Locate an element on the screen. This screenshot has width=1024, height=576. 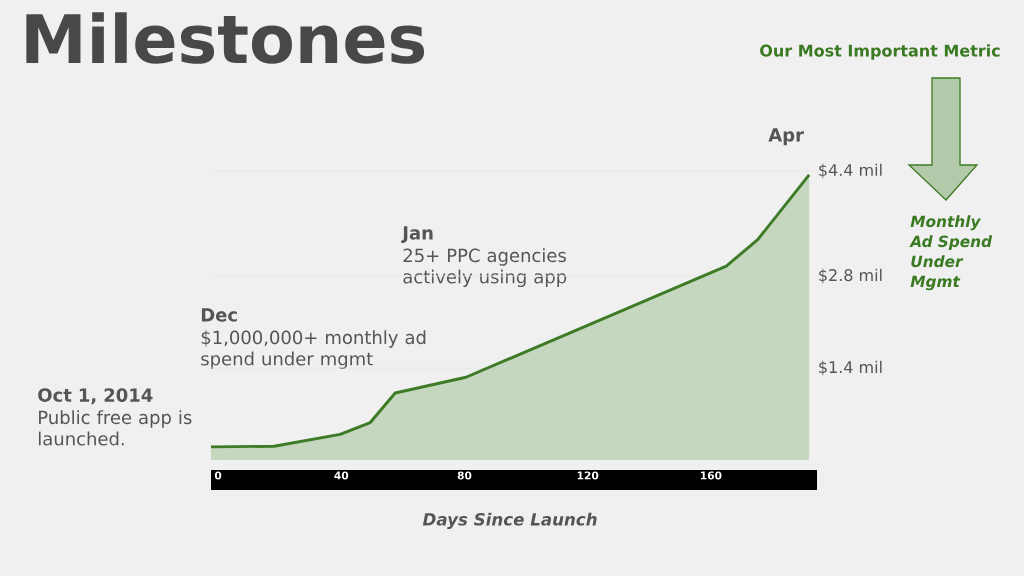
text: Our Most Important Metric is located at coordinates (880, 52).